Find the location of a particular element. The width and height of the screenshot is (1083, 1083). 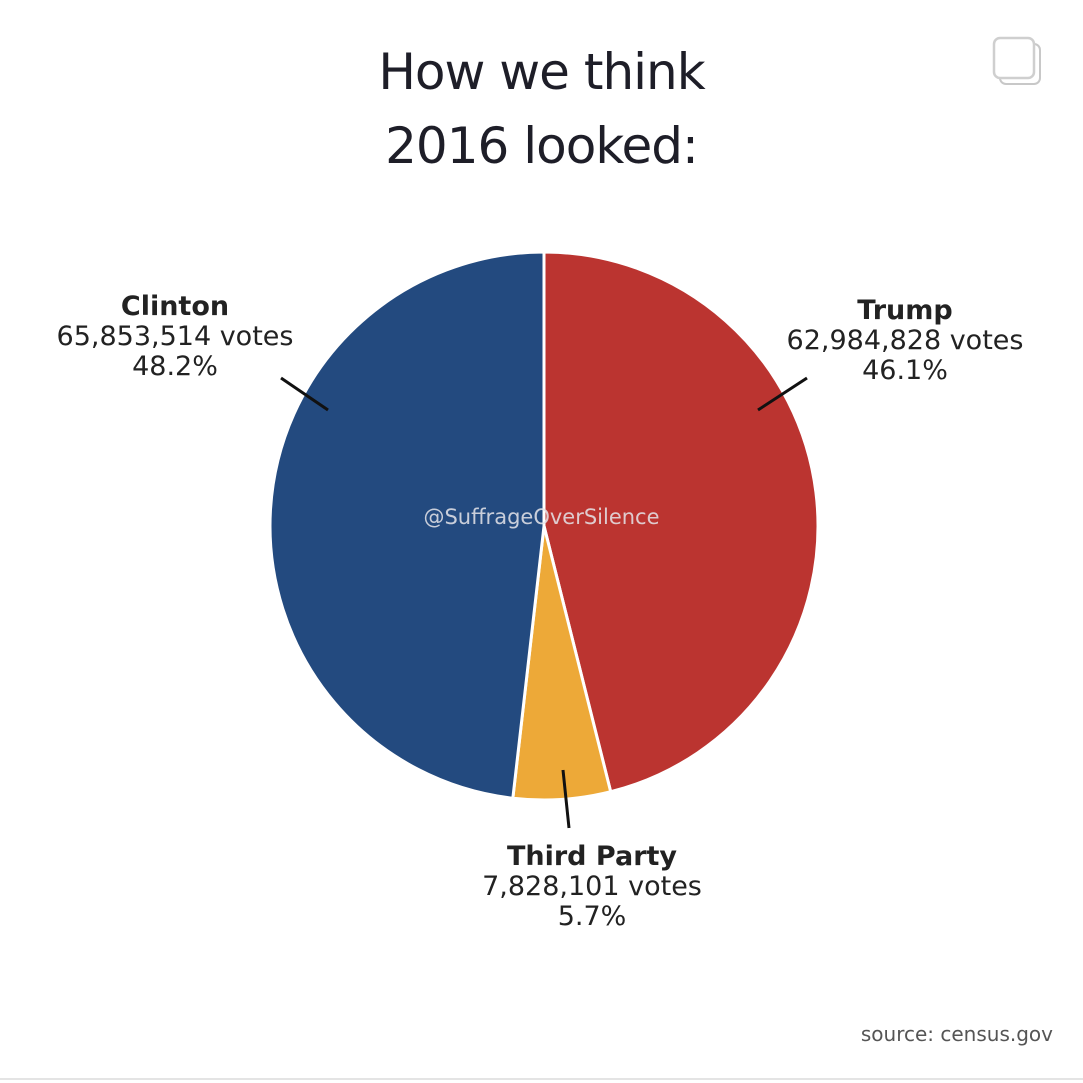

slice-name-clinton: Clinton is located at coordinates (175, 306).